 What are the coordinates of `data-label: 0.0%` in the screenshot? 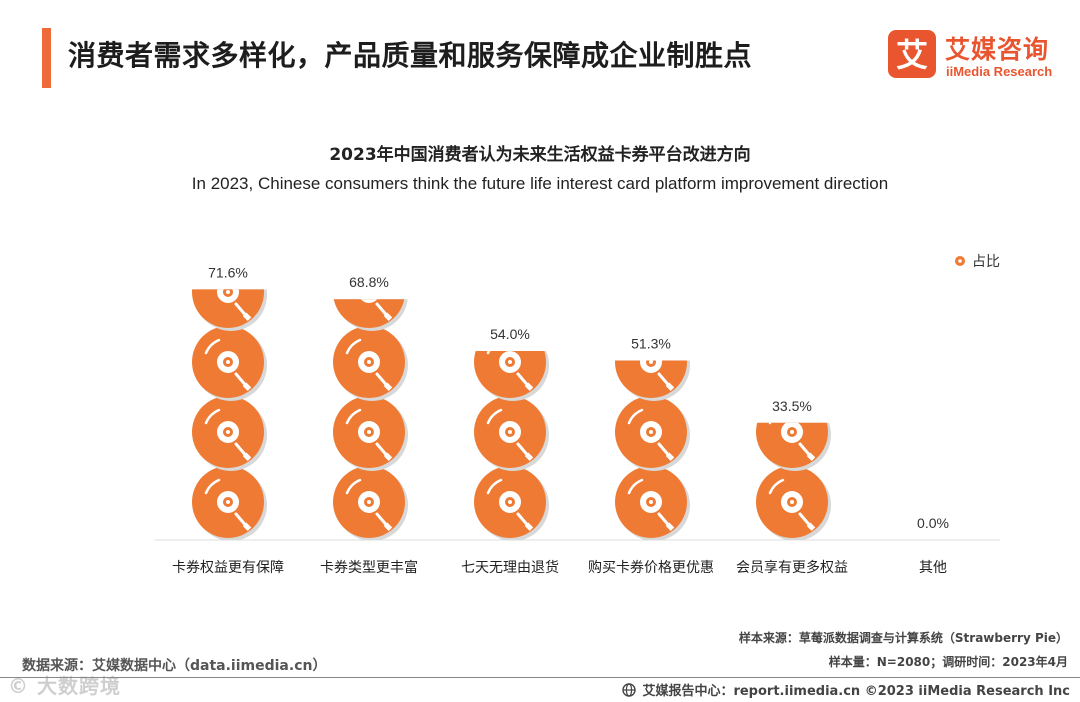 It's located at (933, 523).